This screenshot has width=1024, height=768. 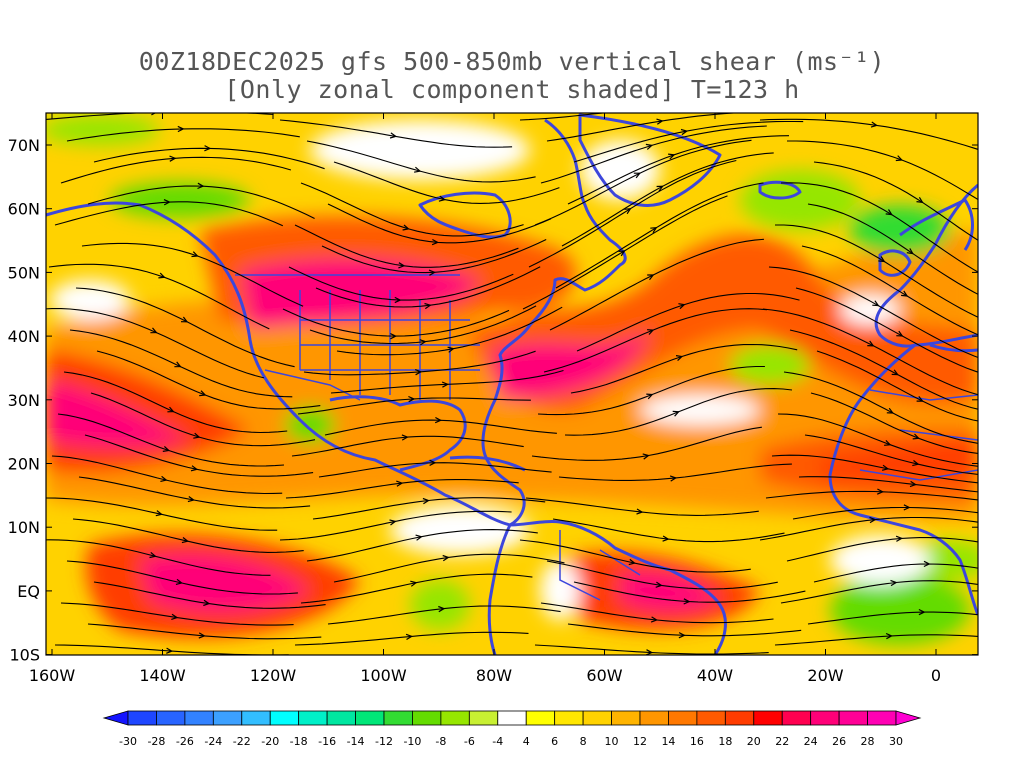 I want to click on colorbar-label: 8, so click(x=583, y=741).